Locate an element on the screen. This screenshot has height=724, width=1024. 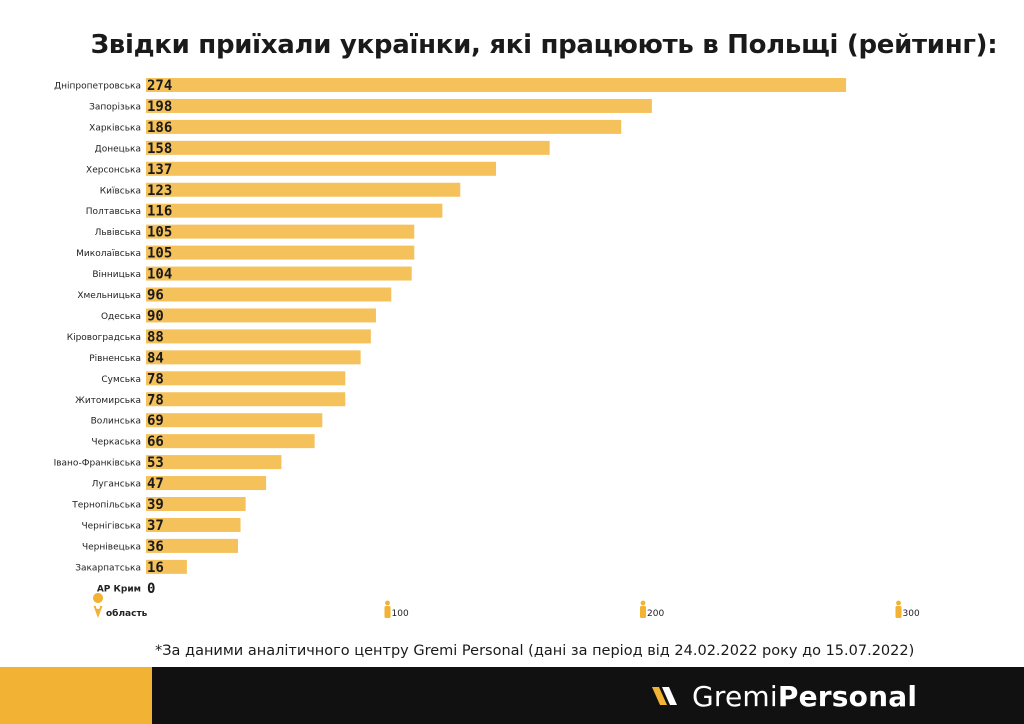
footer-bar is located at coordinates (588, 695).